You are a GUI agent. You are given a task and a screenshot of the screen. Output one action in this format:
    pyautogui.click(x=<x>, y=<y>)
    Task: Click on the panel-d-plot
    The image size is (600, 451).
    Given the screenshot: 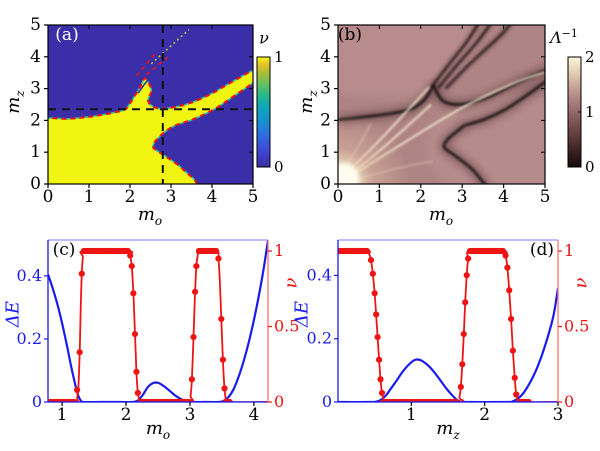 What is the action you would take?
    pyautogui.click(x=448, y=324)
    